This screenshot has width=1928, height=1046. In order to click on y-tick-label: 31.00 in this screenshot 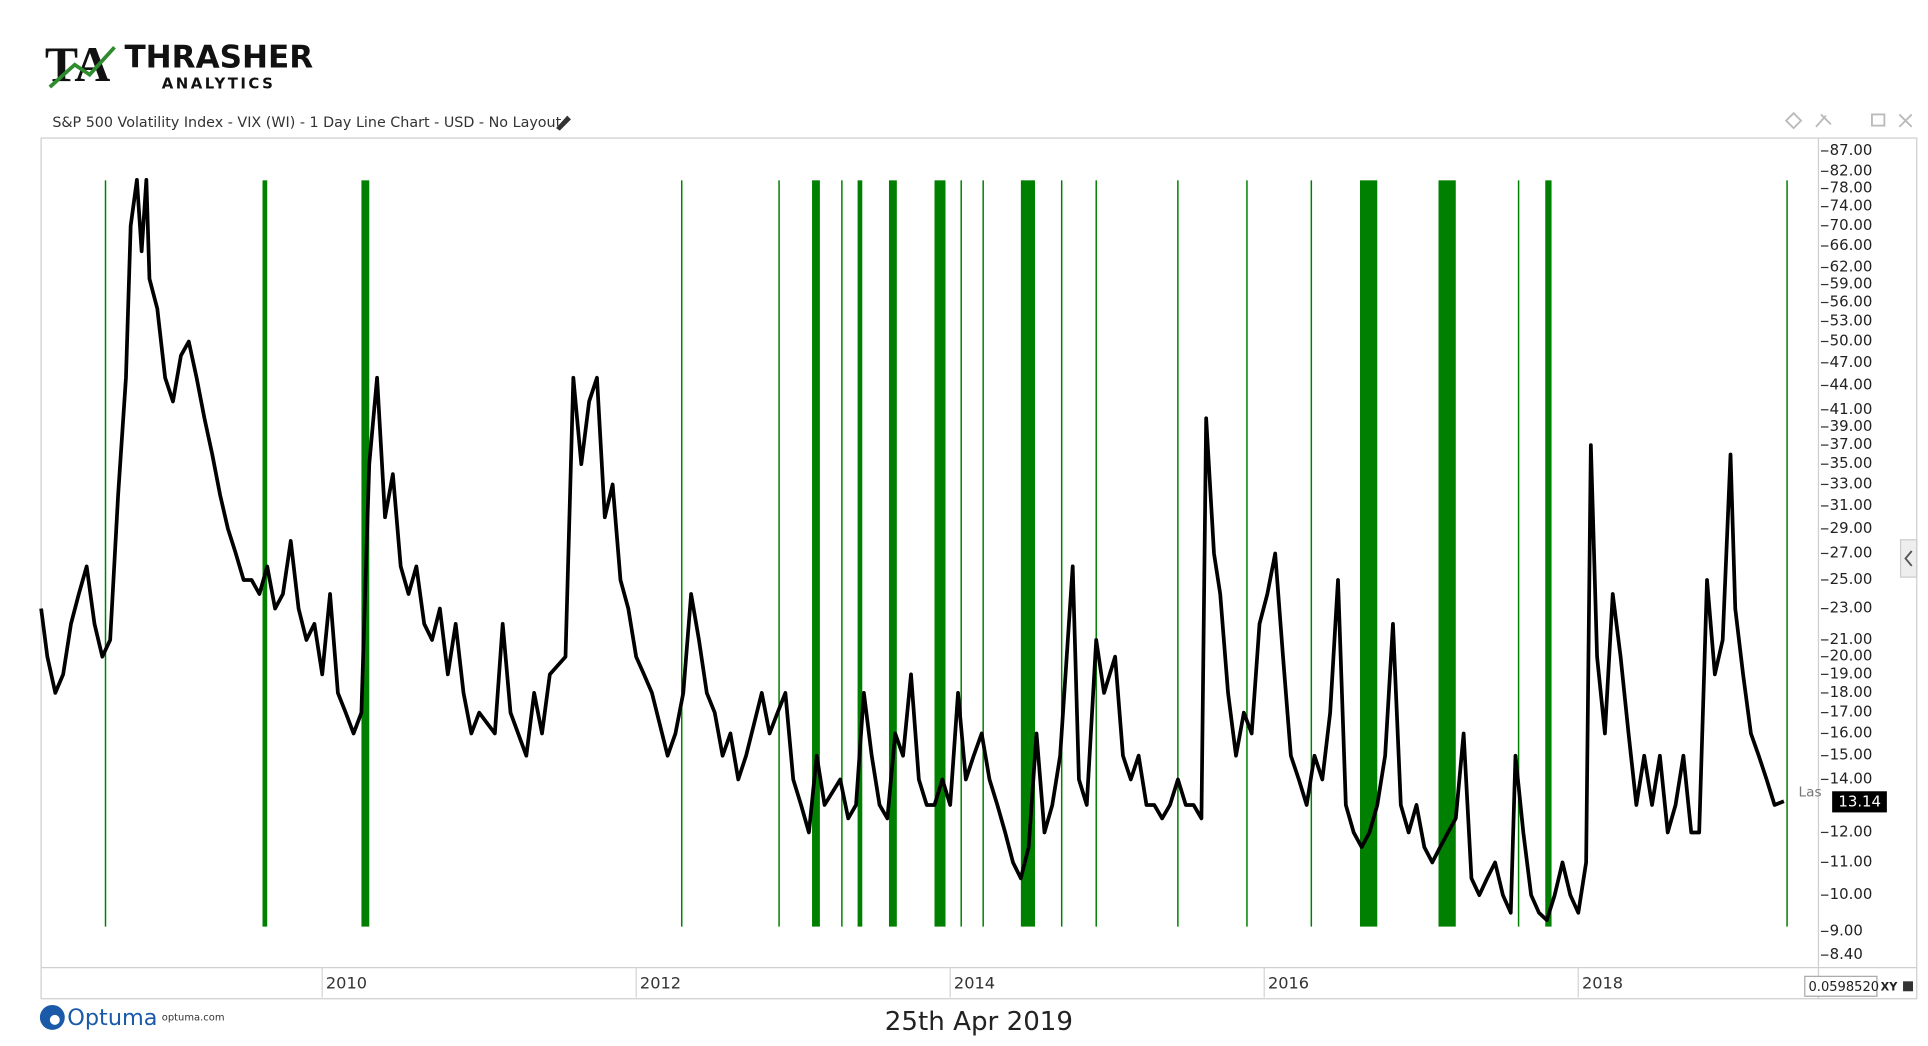, I will do `click(1851, 505)`.